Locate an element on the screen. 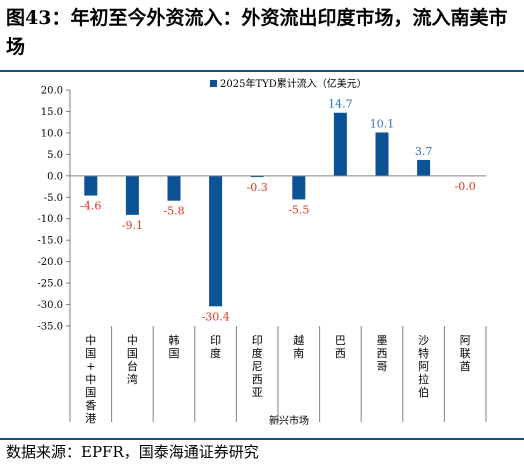 This screenshot has height=467, width=524. x-tick-label: 伯 is located at coordinates (423, 392).